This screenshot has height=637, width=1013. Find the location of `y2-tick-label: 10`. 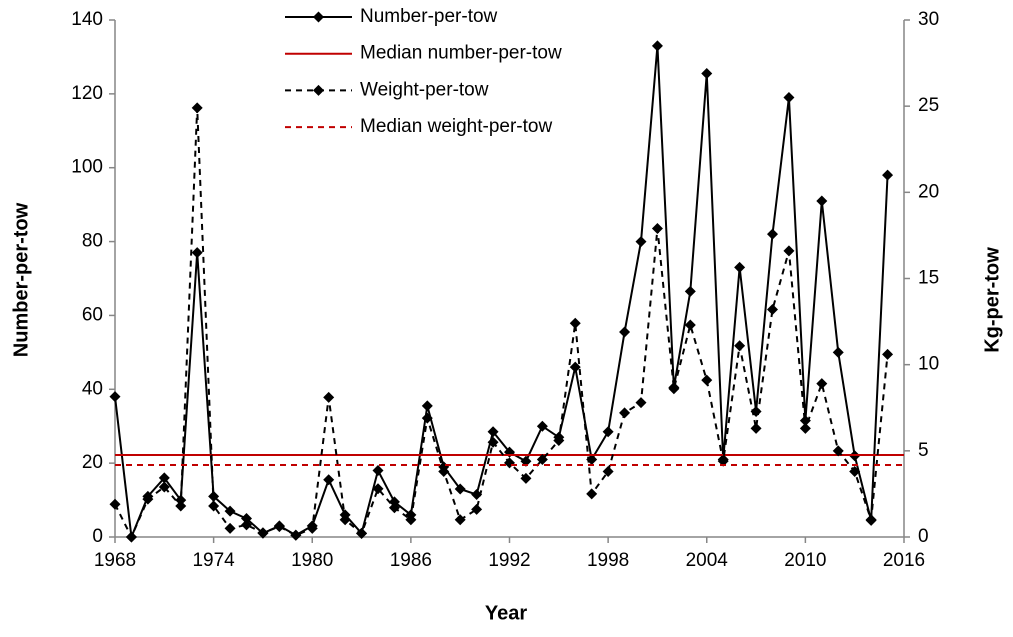

y2-tick-label: 10 is located at coordinates (928, 364).